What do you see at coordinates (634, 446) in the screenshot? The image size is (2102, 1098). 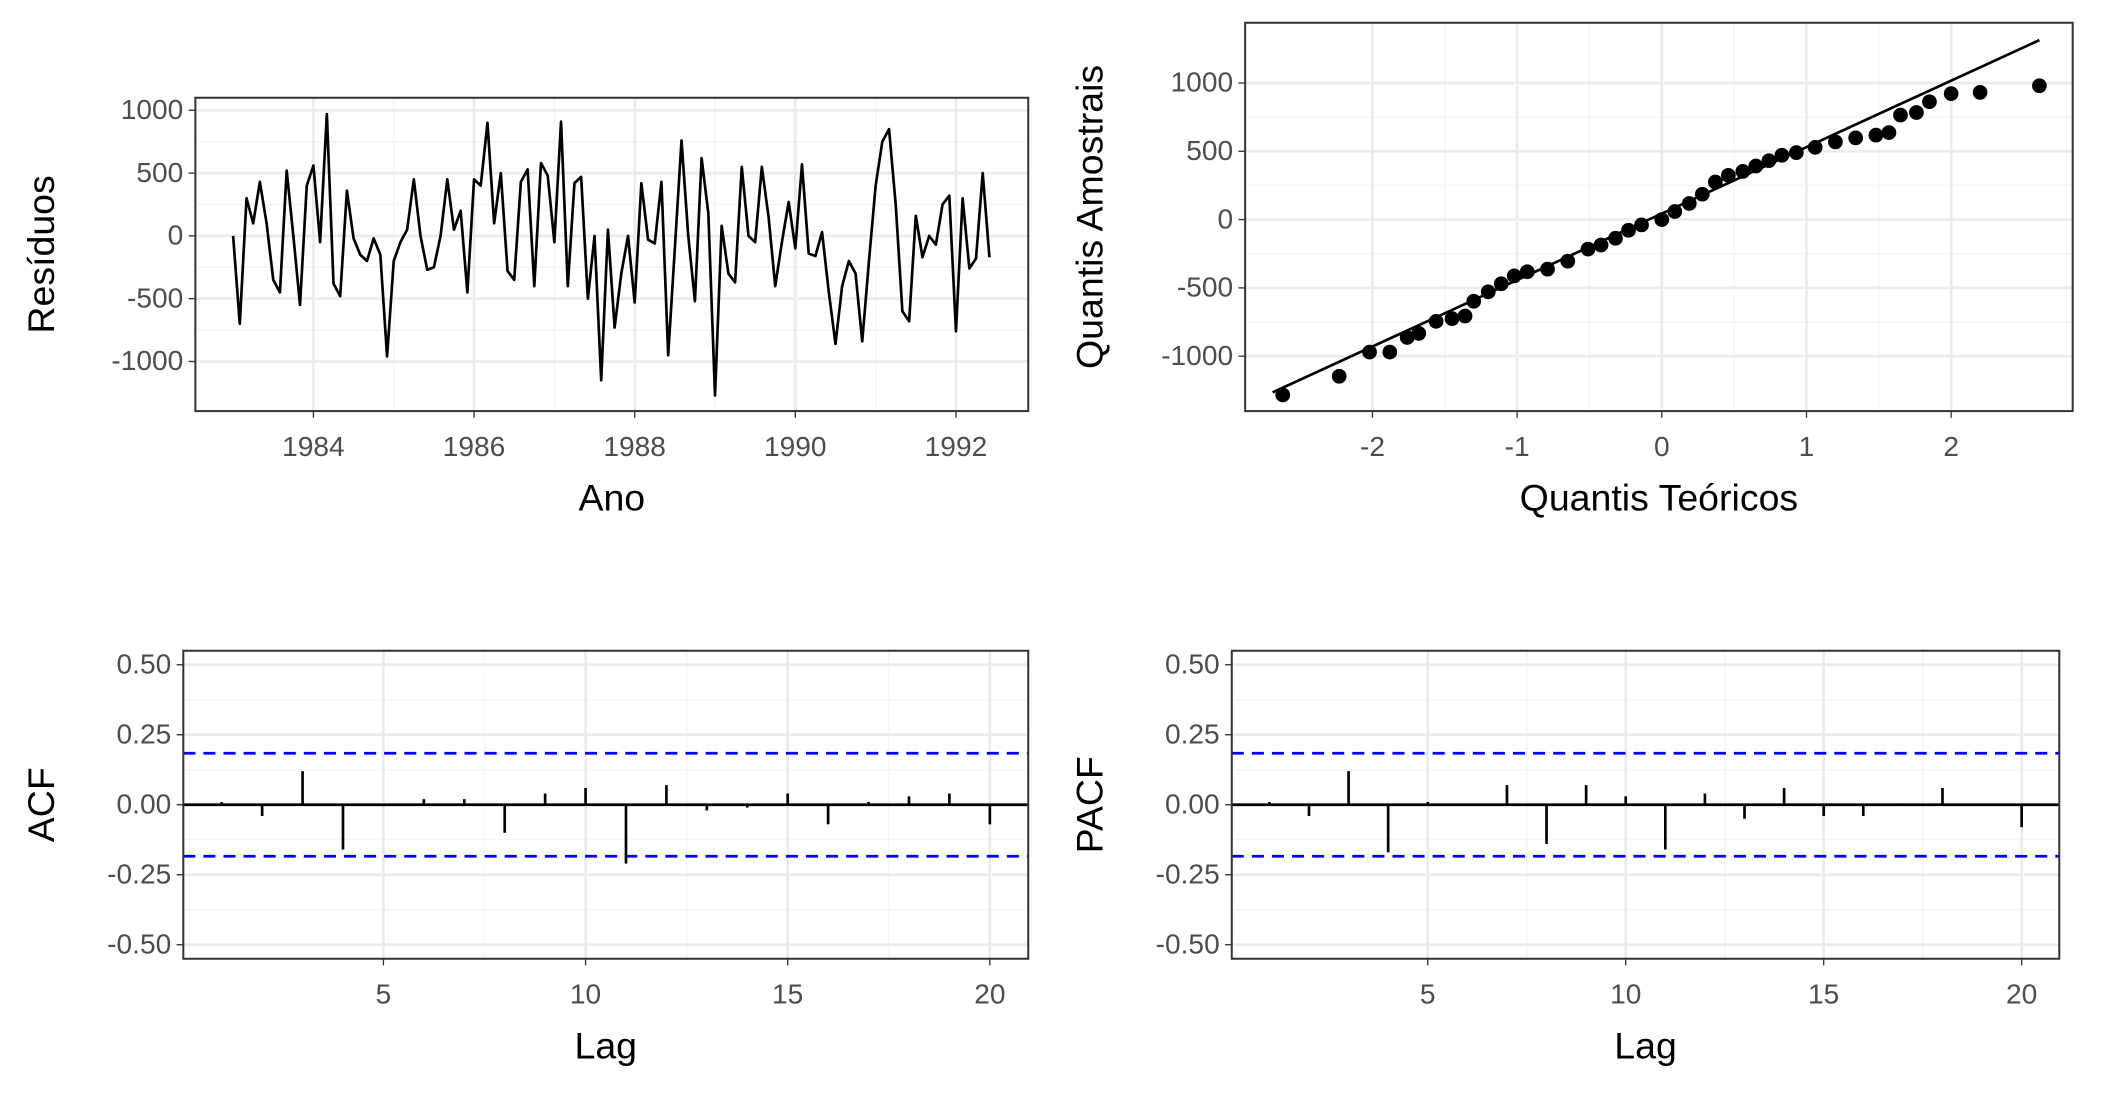 I see `x-tick-label: 1988` at bounding box center [634, 446].